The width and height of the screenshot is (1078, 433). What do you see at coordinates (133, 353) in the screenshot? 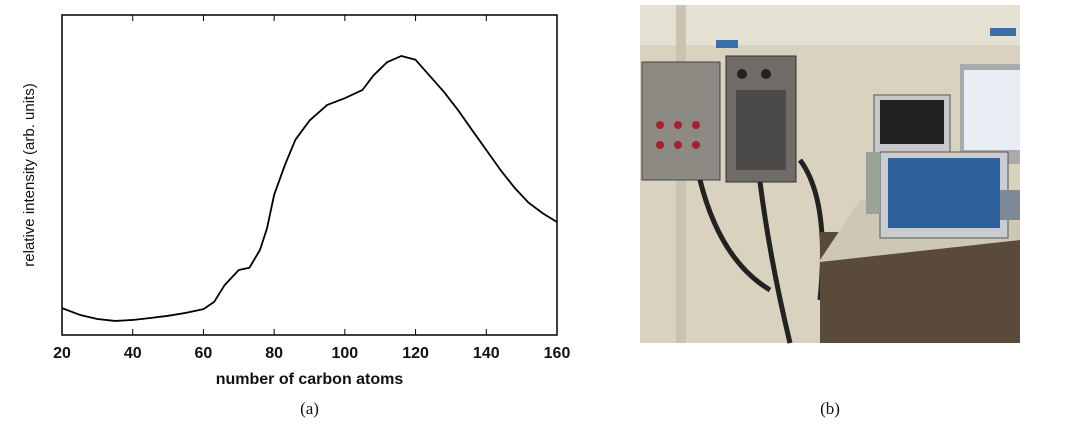
I see `x-tick-label: 40` at bounding box center [133, 353].